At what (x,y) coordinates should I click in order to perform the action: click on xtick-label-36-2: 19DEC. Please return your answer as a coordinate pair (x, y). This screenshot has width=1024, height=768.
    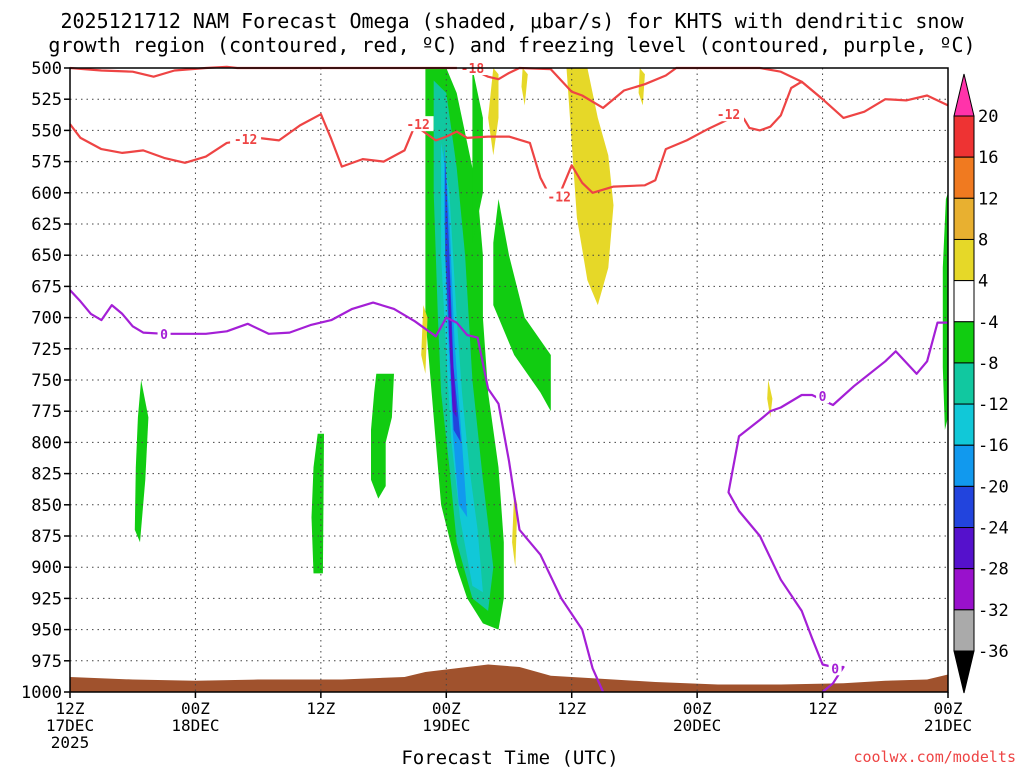
    Looking at the image, I should click on (446, 725).